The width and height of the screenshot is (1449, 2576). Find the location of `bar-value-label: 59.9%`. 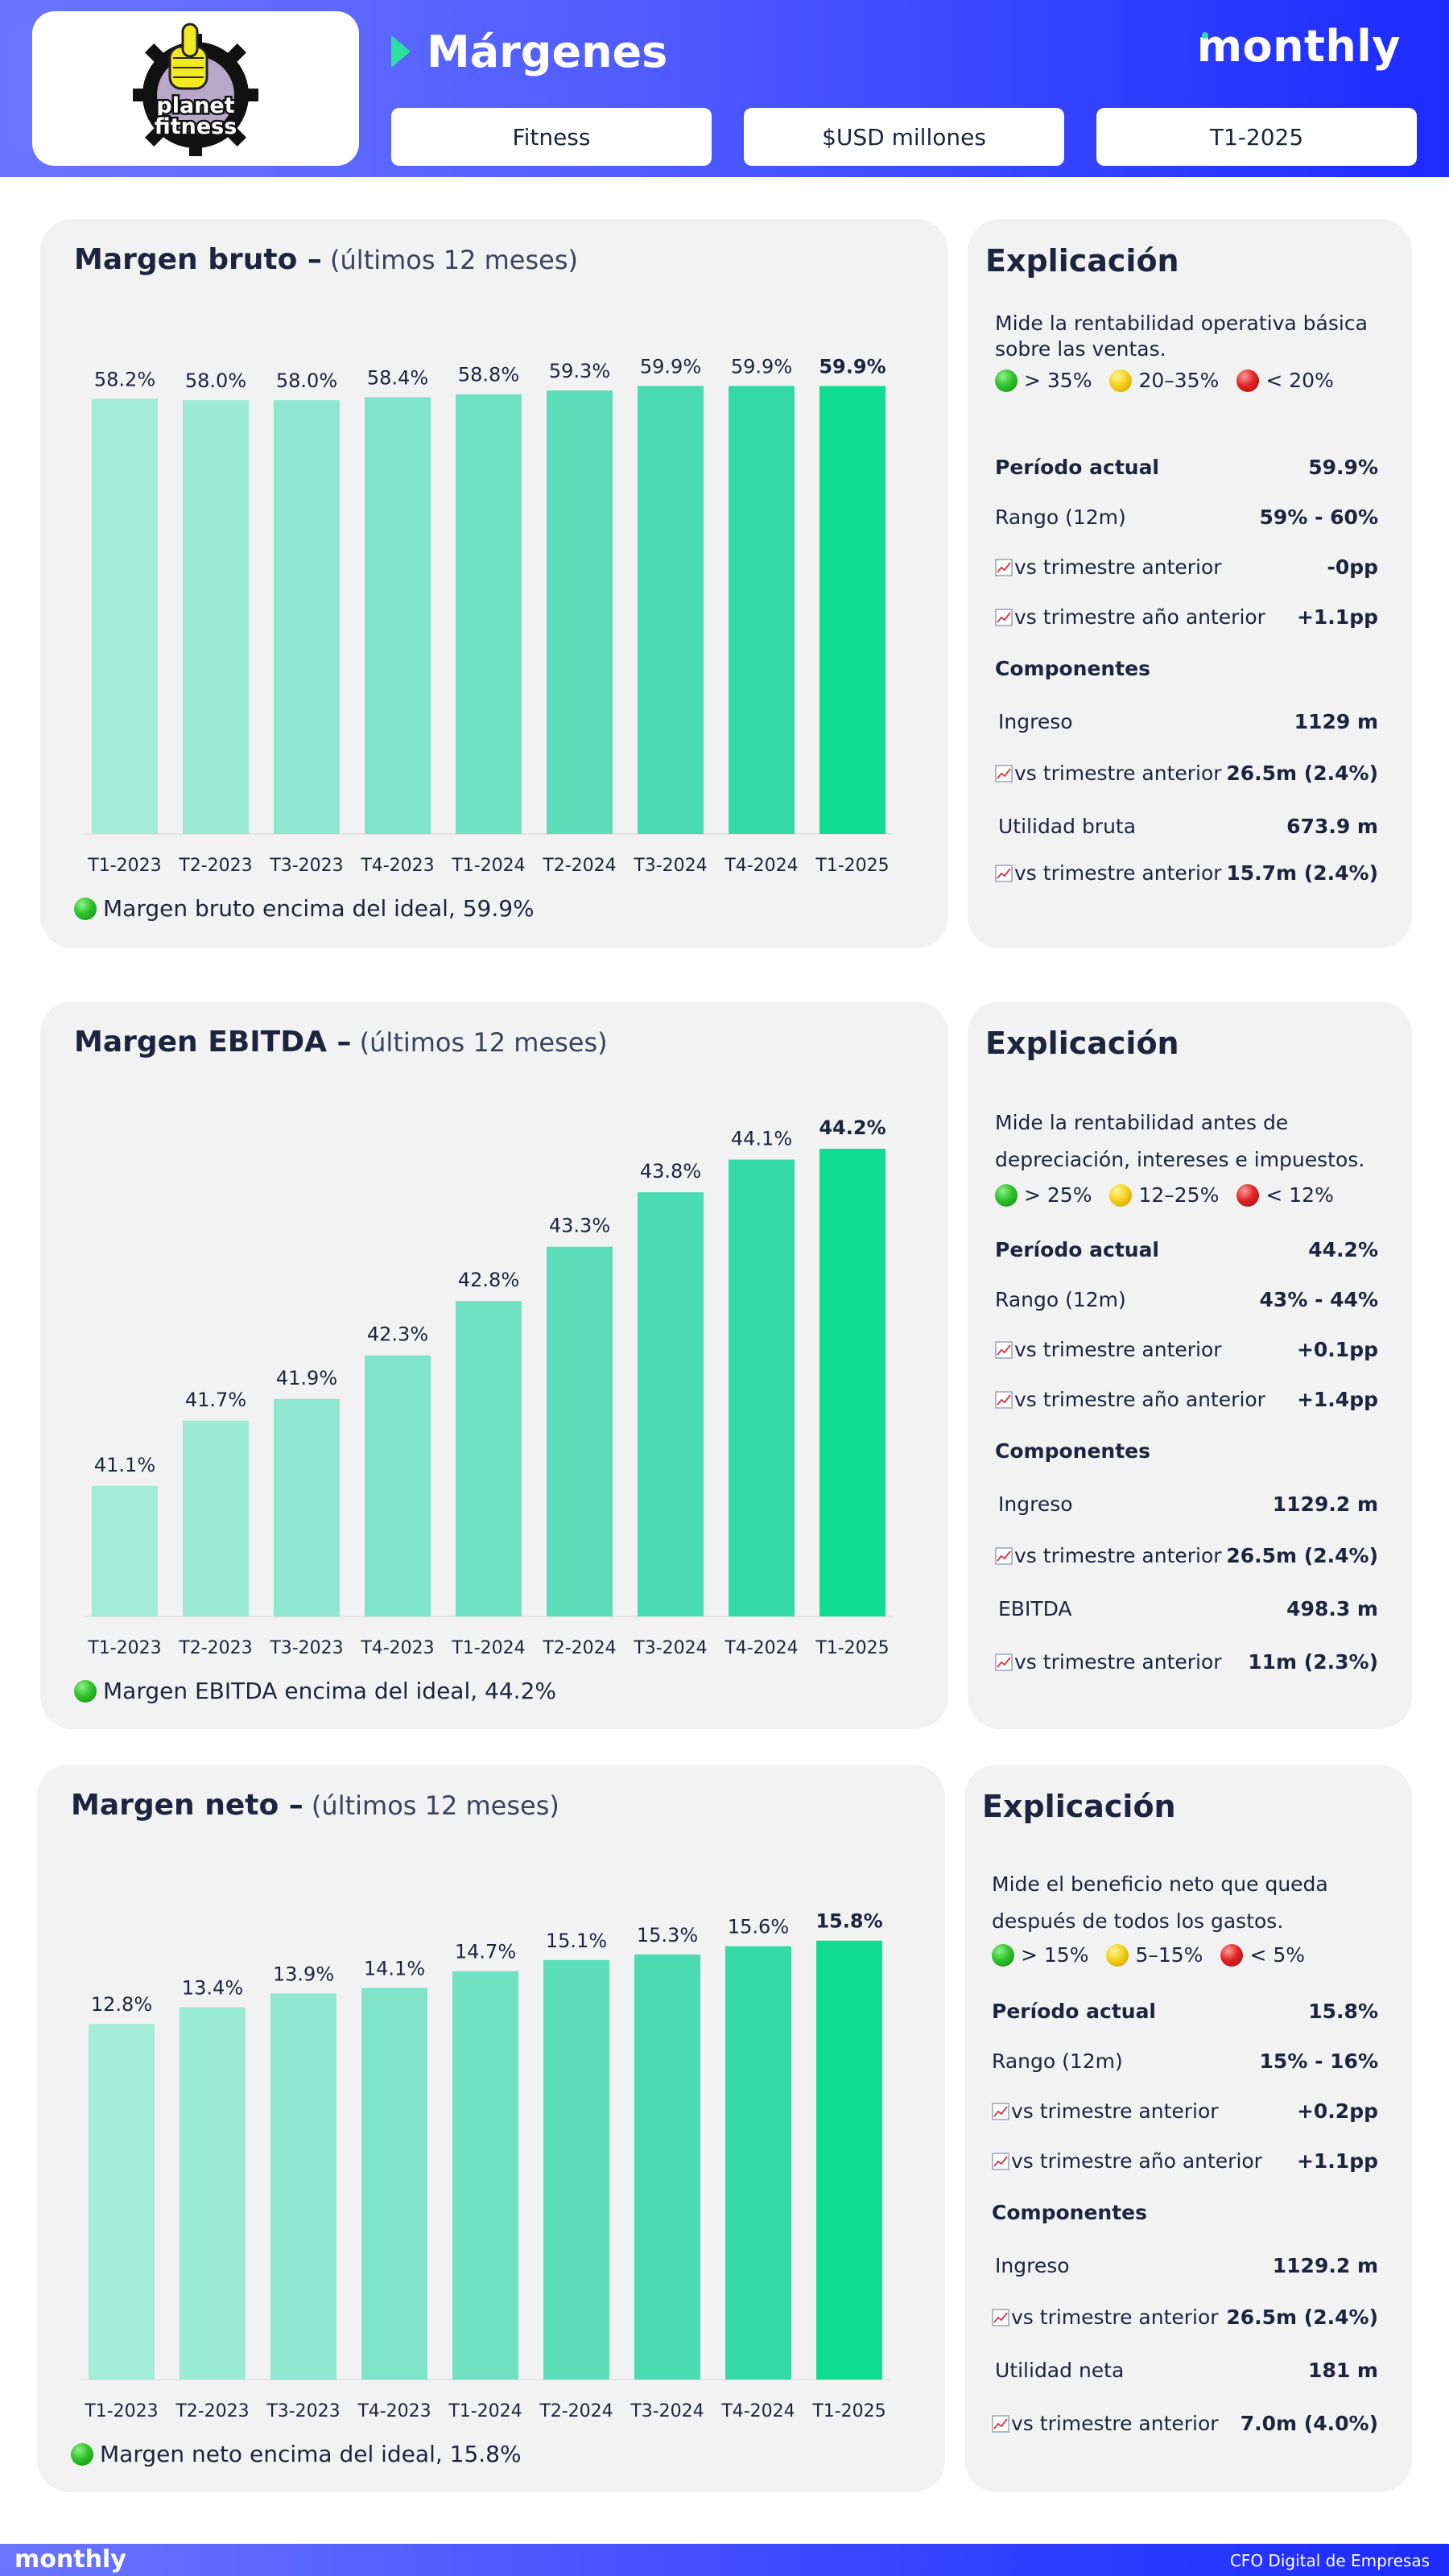

bar-value-label: 59.9% is located at coordinates (852, 367).